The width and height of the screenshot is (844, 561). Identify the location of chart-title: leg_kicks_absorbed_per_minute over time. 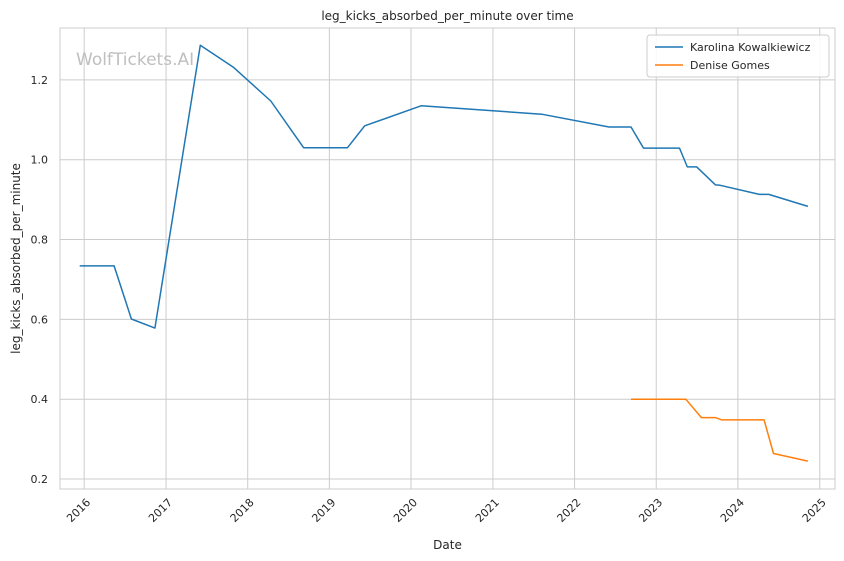
(447, 16).